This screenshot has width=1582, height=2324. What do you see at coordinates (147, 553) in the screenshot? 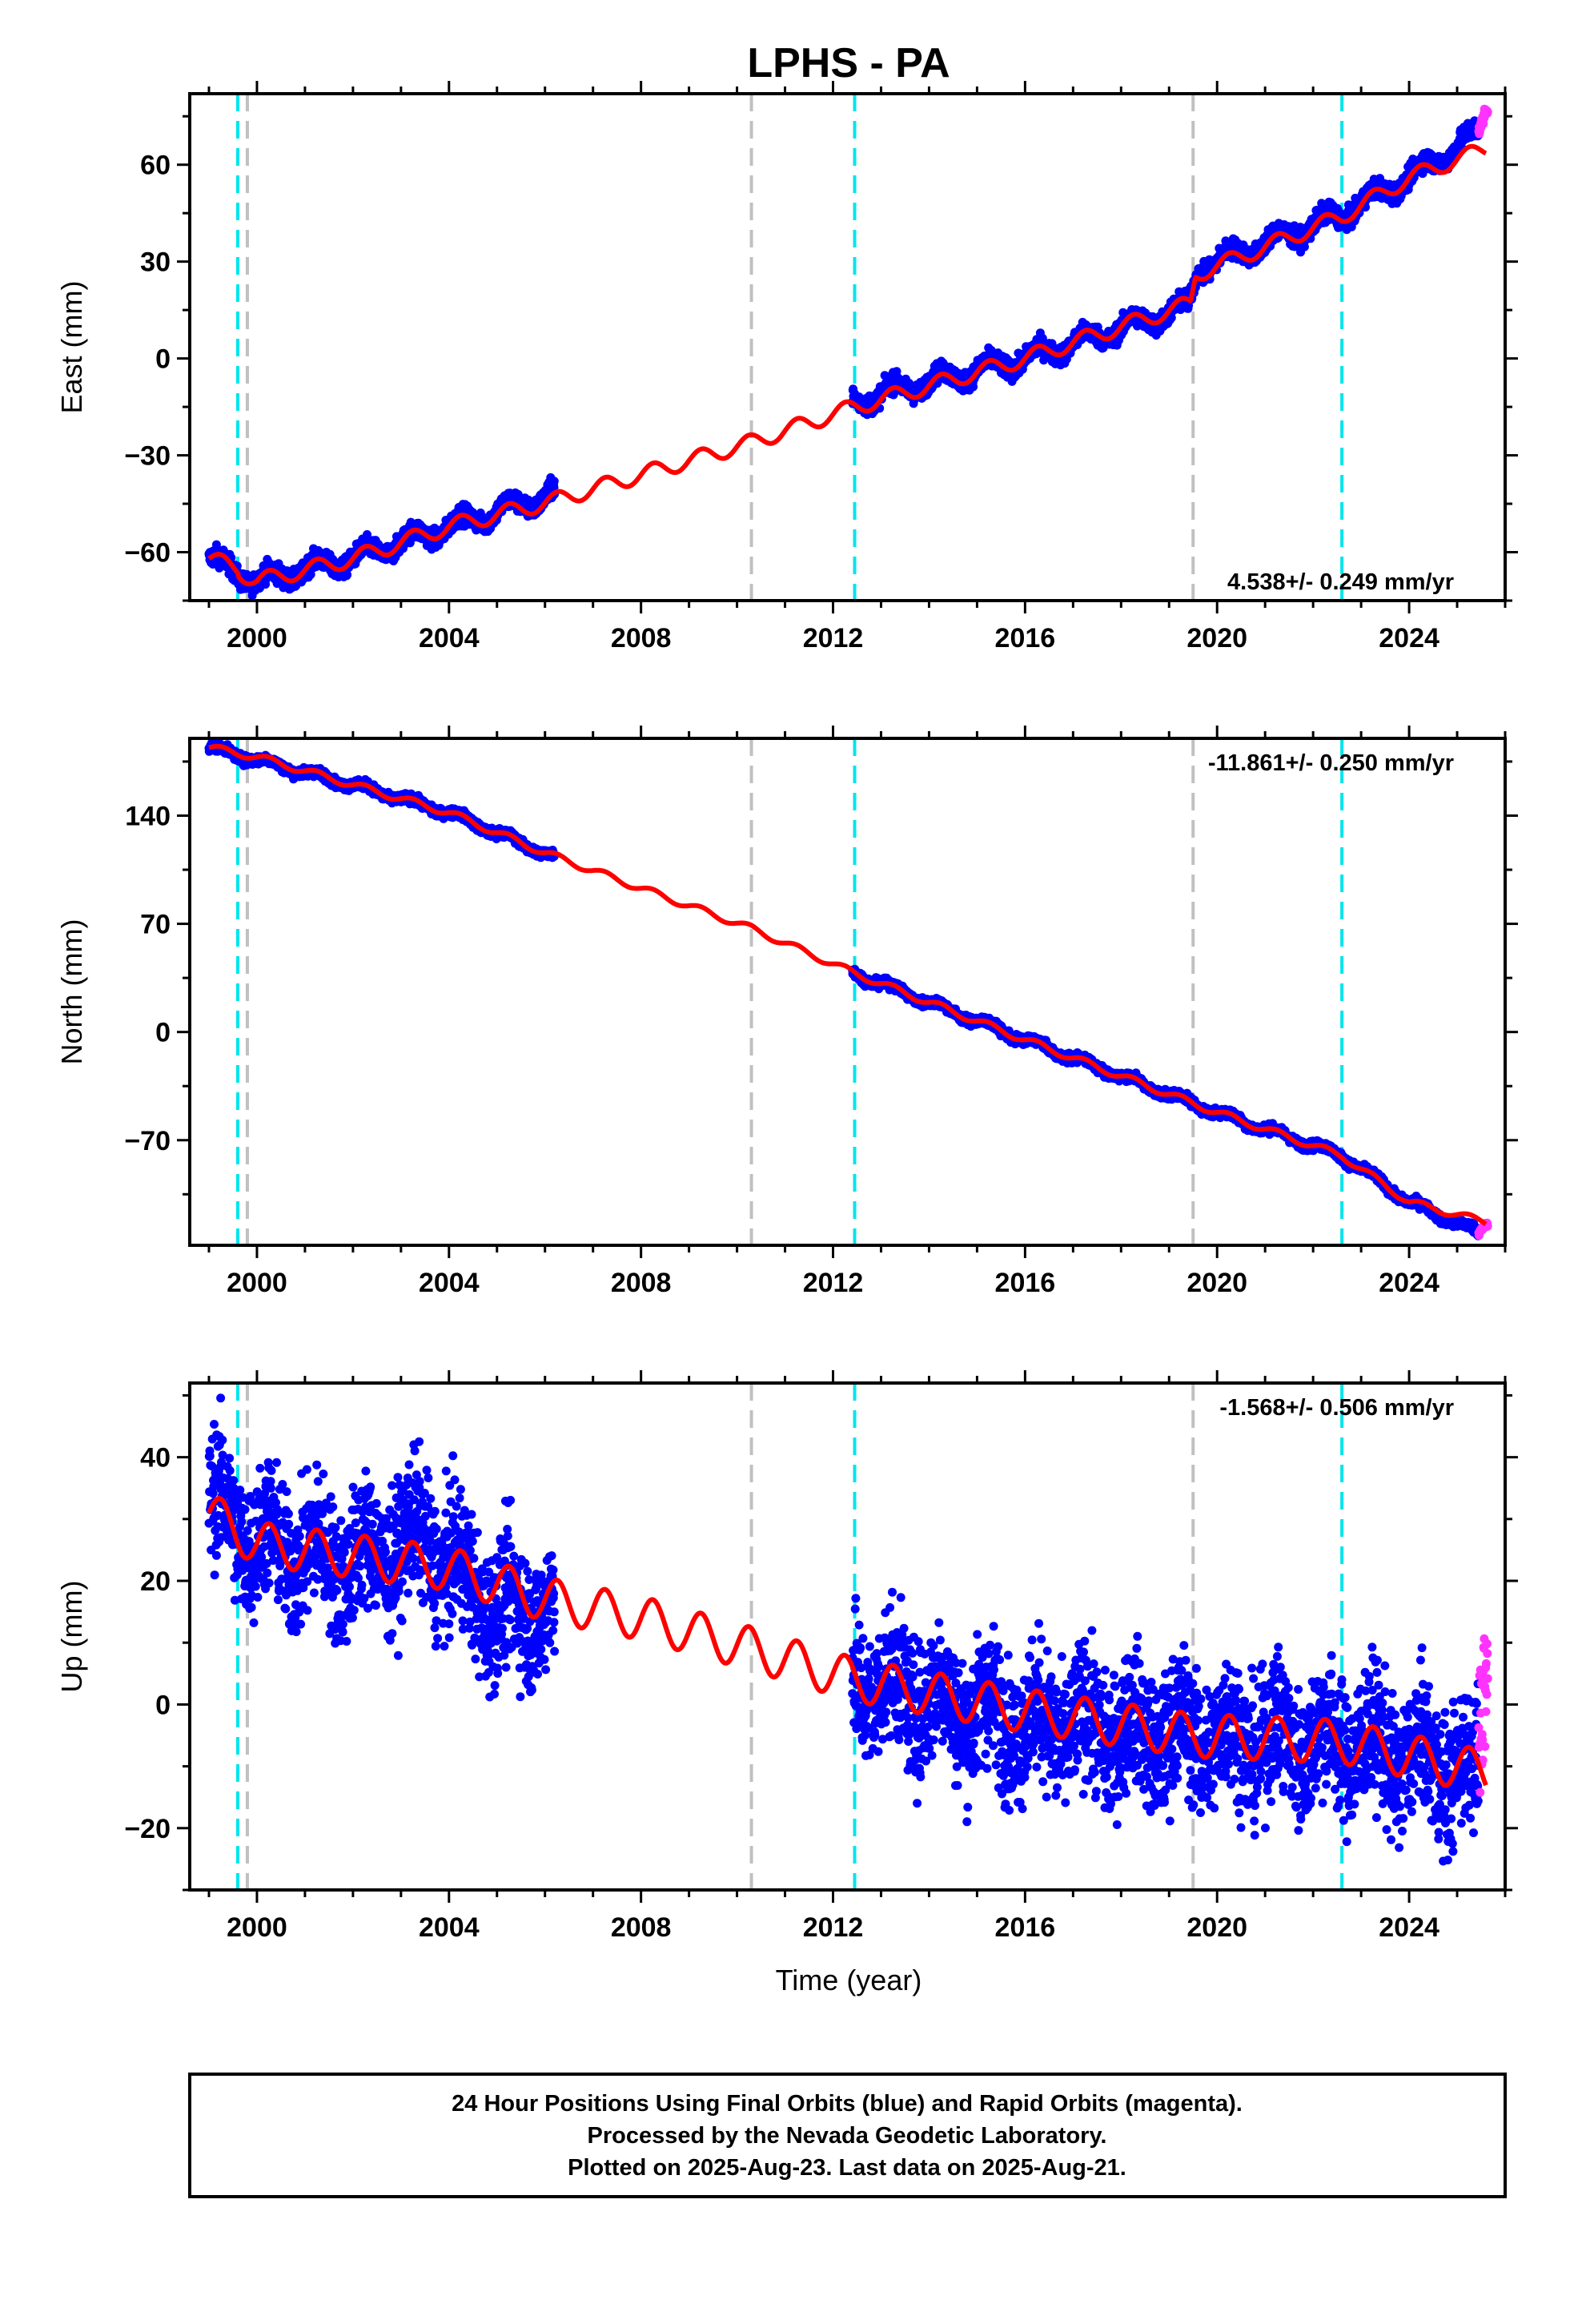
I see `east-y-tick-label: −60` at bounding box center [147, 553].